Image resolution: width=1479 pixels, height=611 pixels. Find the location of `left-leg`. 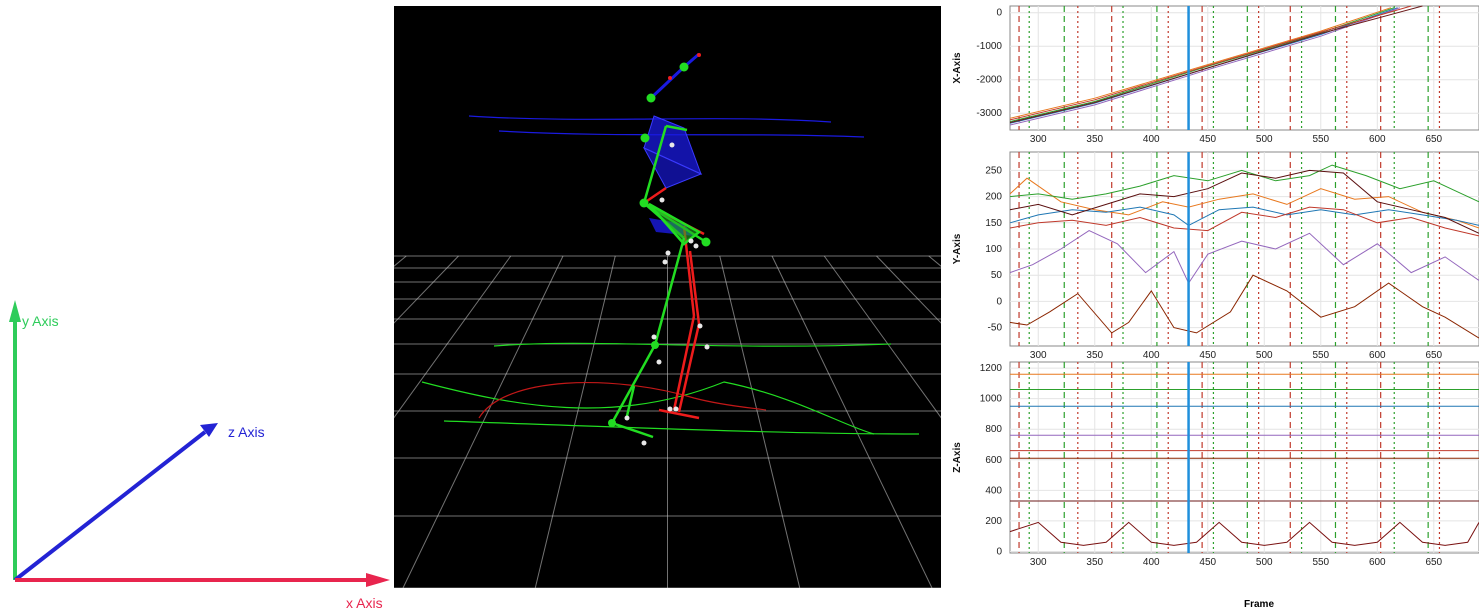

left-leg is located at coordinates (658, 281).